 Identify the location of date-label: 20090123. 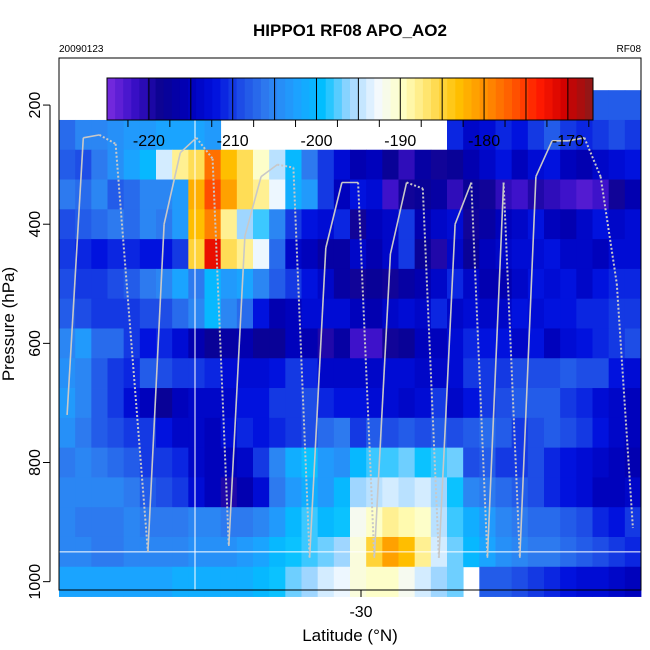
(81, 49).